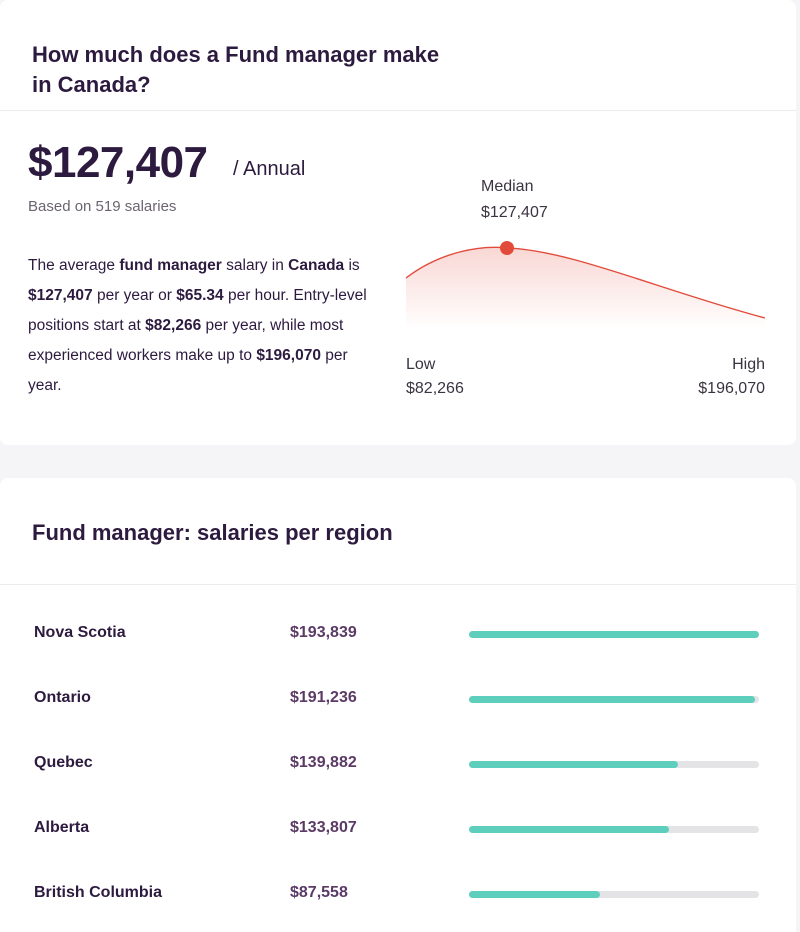 This screenshot has width=800, height=932. I want to click on region-row: British Columbia $87,558, so click(398, 893).